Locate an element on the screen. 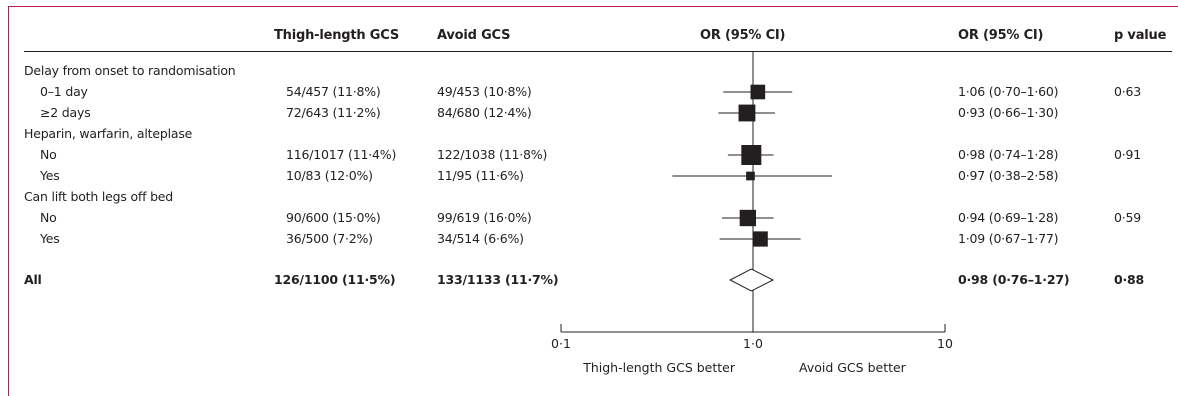 The width and height of the screenshot is (1178, 396). or-ci-text: 0·98 (0·74–1·28) is located at coordinates (1008, 154).